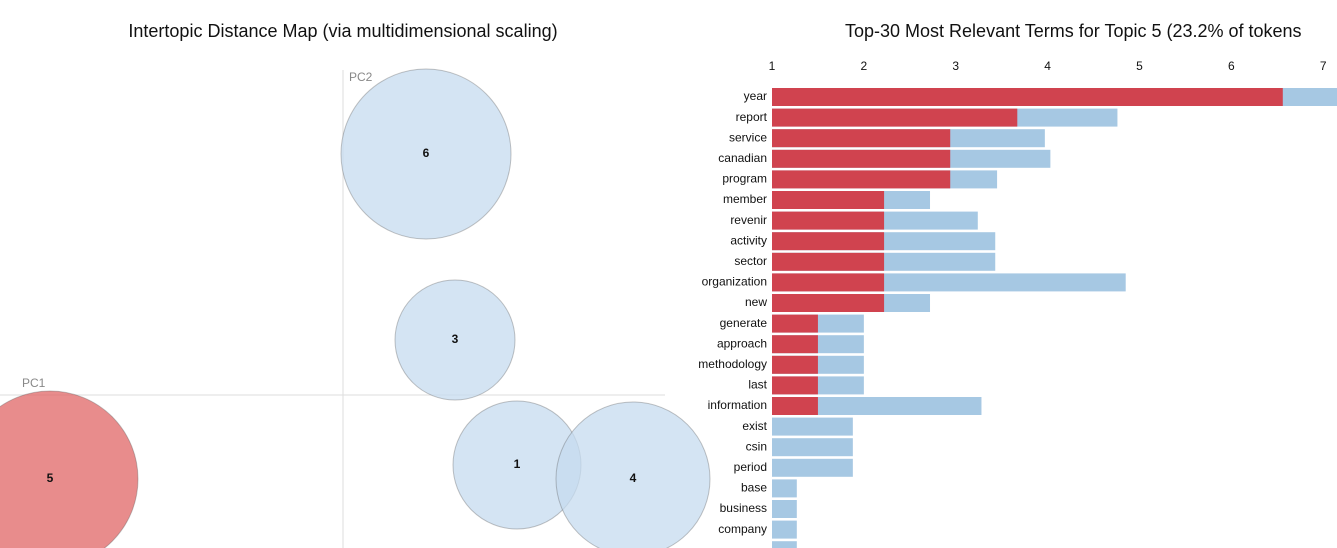 This screenshot has height=548, width=1337. I want to click on topic-label: 6, so click(426, 153).